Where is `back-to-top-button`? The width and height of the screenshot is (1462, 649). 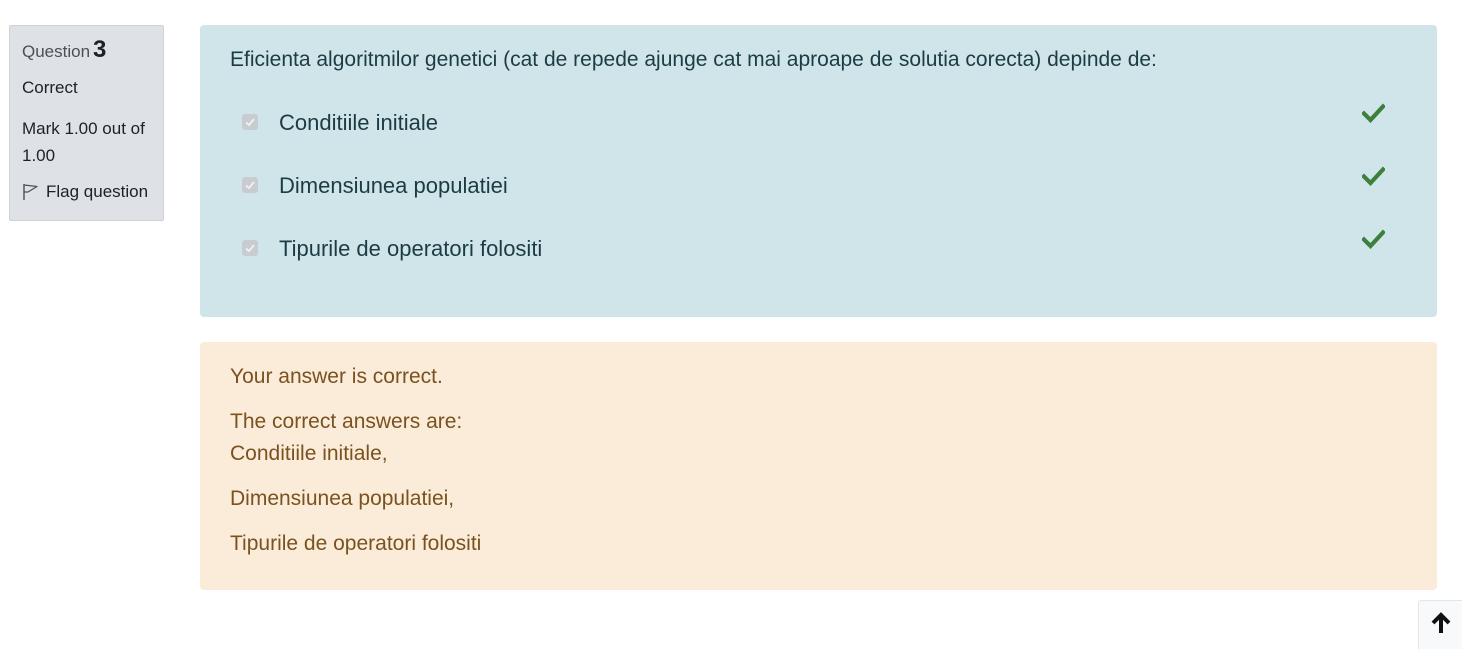
back-to-top-button is located at coordinates (1440, 624).